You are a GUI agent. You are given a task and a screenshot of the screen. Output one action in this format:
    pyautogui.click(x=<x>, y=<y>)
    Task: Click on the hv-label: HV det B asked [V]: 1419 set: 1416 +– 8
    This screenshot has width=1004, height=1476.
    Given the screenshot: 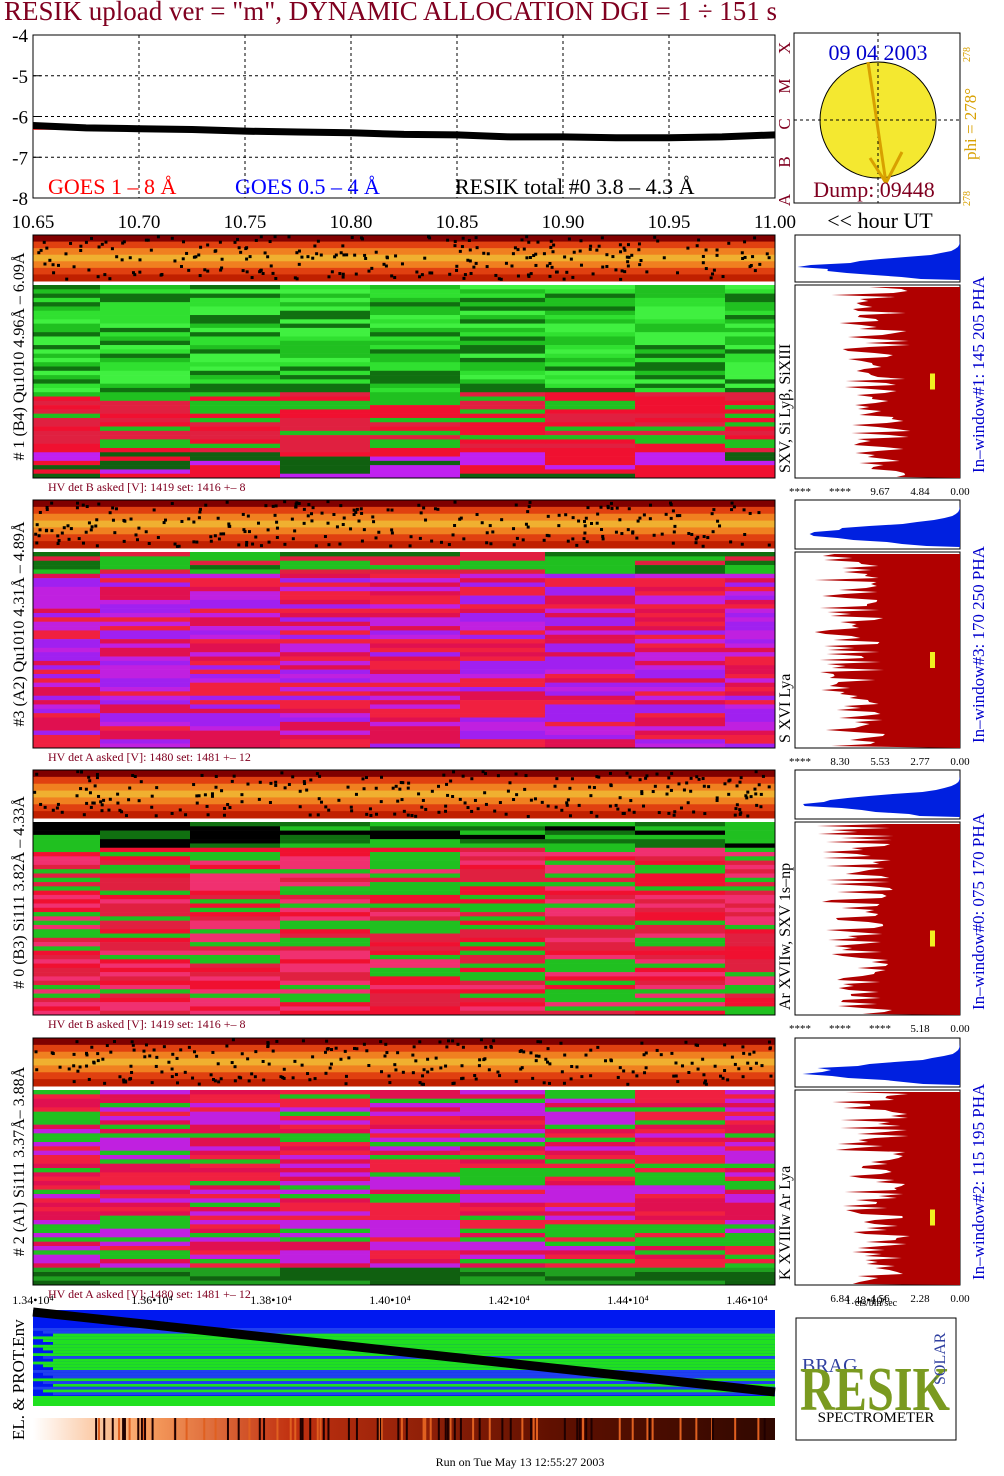 What is the action you would take?
    pyautogui.click(x=147, y=1024)
    